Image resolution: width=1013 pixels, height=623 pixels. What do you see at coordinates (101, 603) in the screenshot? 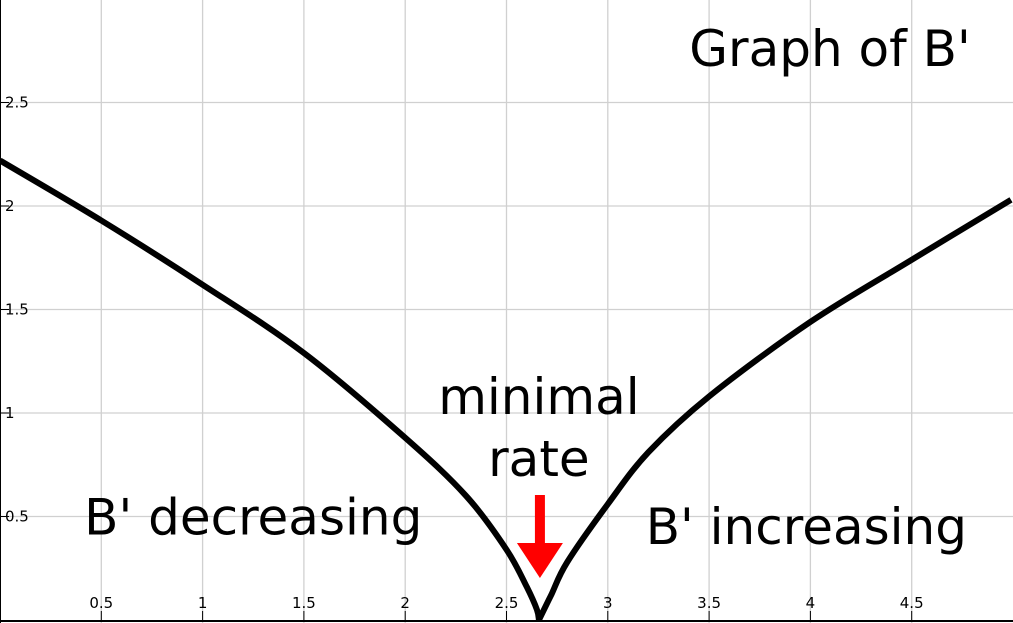
I see `x-tick-label: 0.5` at bounding box center [101, 603].